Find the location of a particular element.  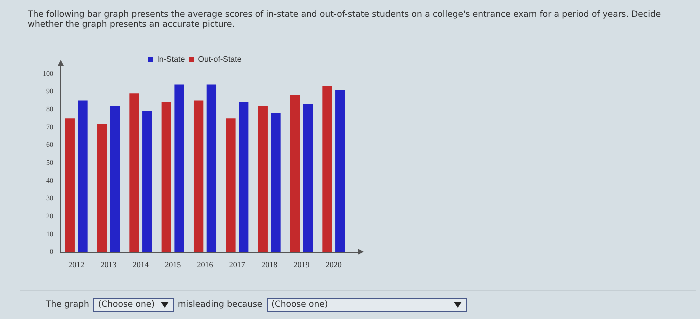

x-tick-label: 2015 is located at coordinates (173, 265).